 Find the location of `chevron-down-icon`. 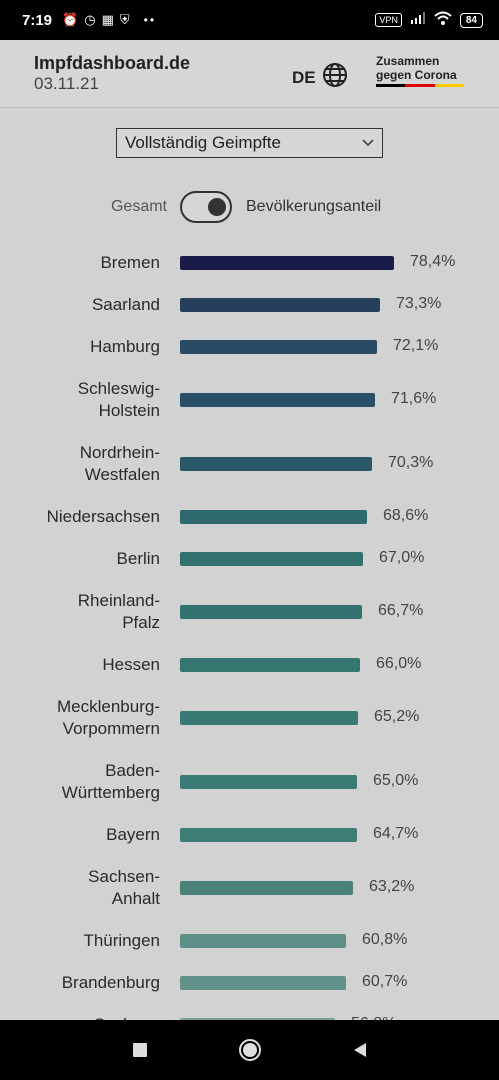

chevron-down-icon is located at coordinates (368, 143).